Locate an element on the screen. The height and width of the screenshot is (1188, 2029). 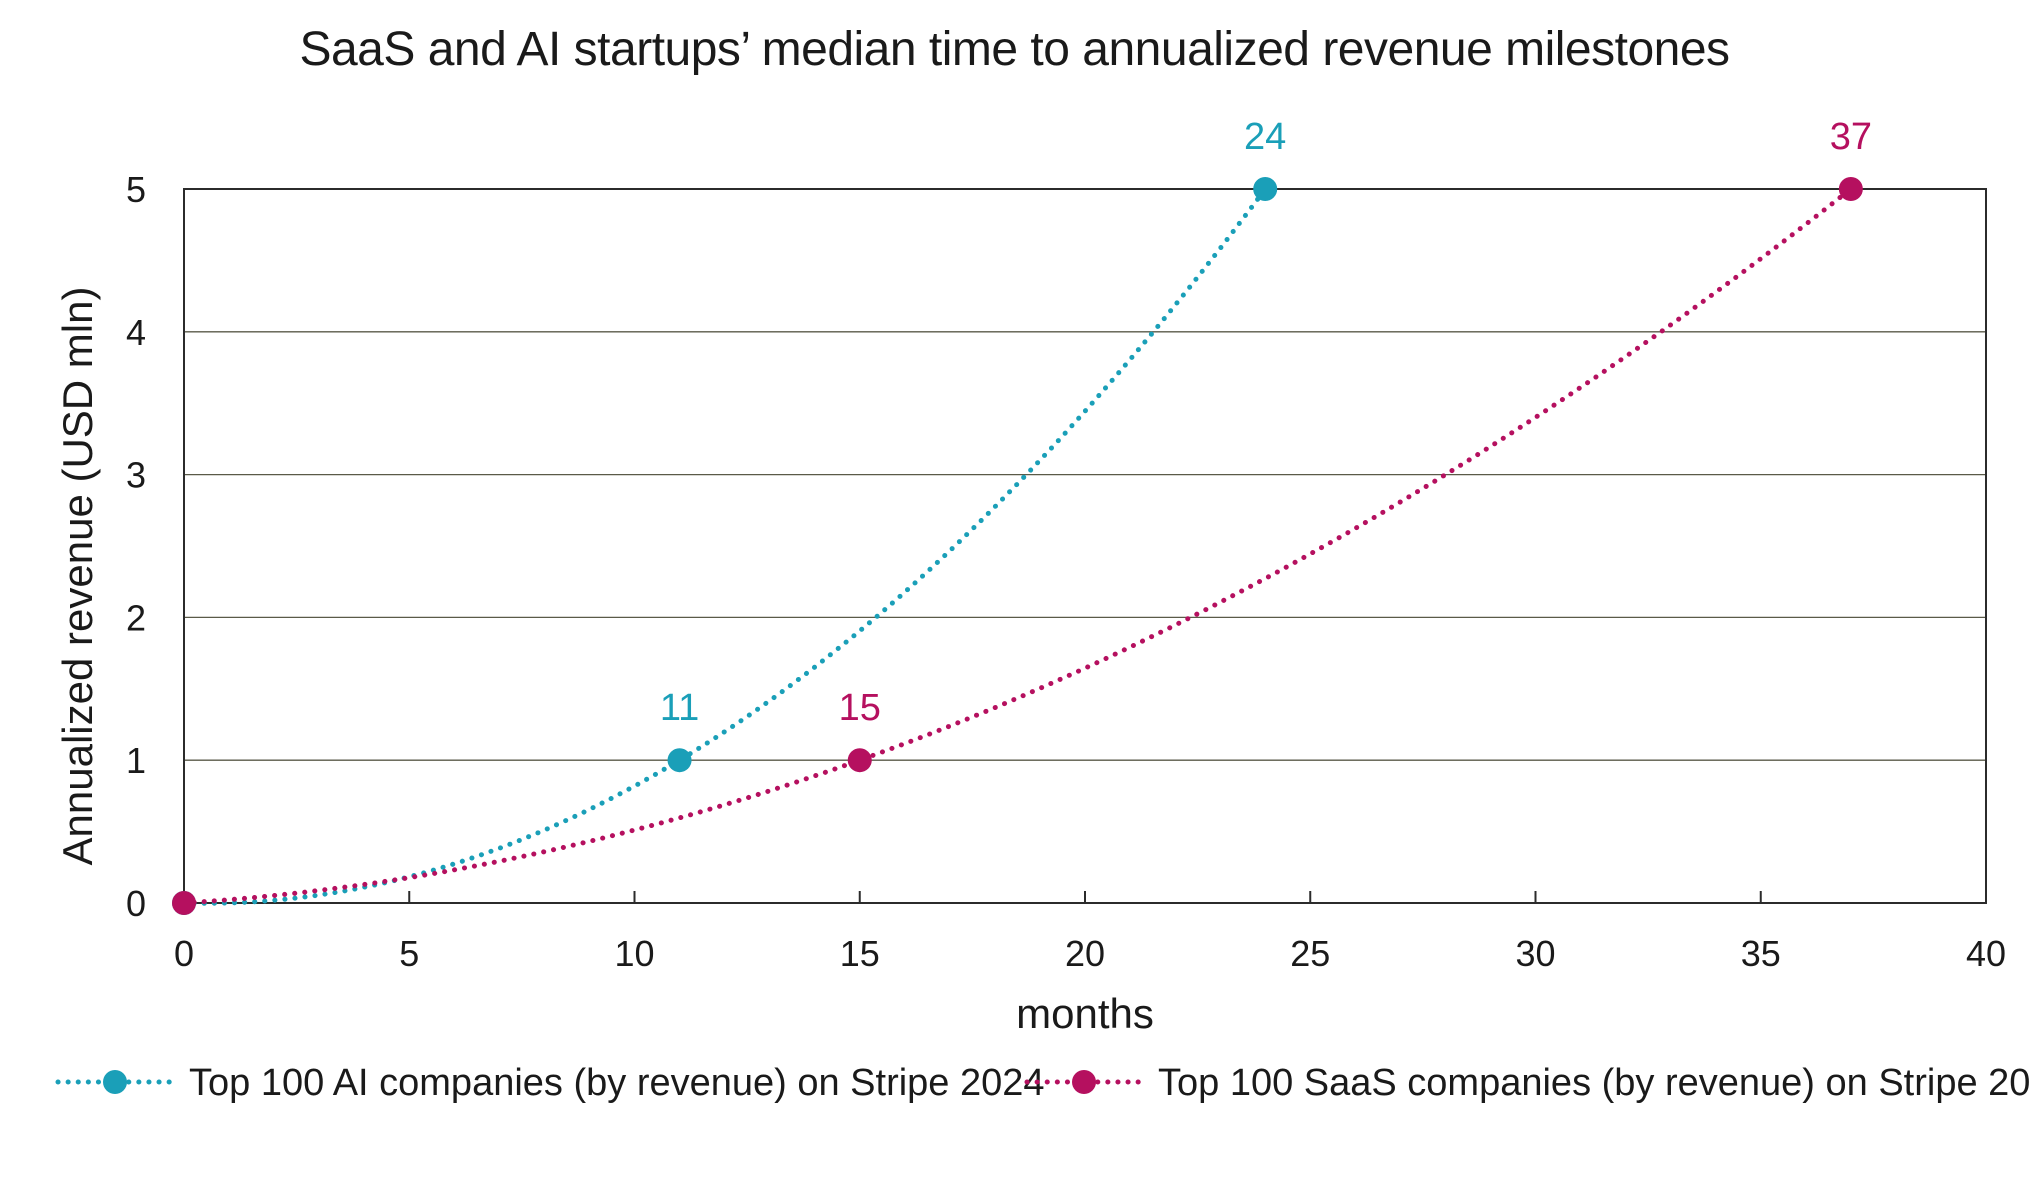
x-tick-label-0: 0 is located at coordinates (184, 953).